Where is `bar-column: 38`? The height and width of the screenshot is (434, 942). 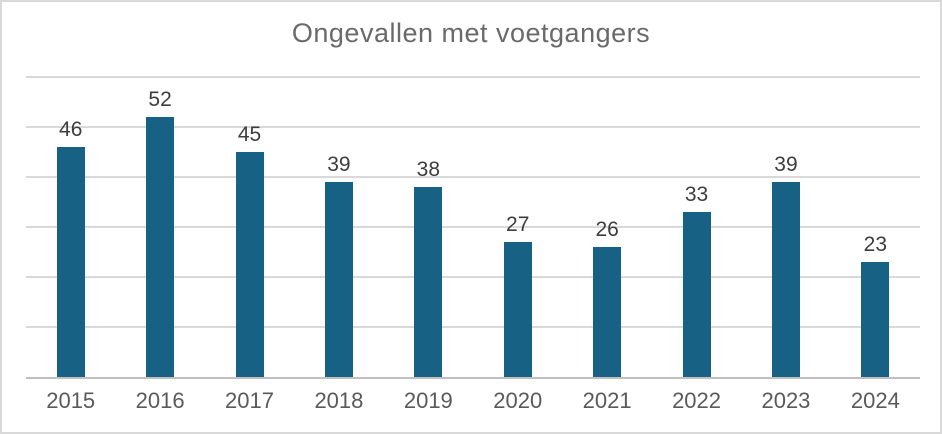 bar-column: 38 is located at coordinates (428, 227).